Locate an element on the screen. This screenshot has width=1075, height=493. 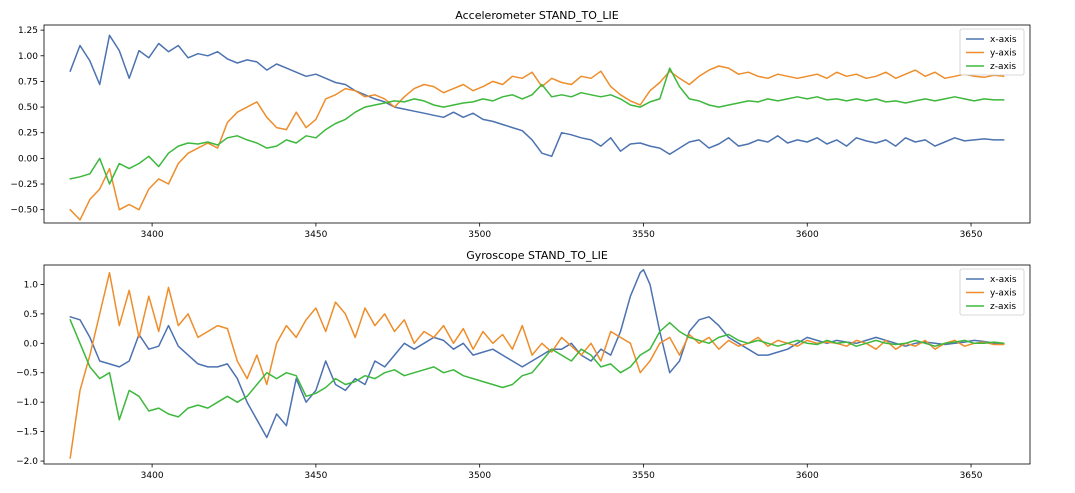
gyro-ytick-label: −2.0 is located at coordinates (27, 462).